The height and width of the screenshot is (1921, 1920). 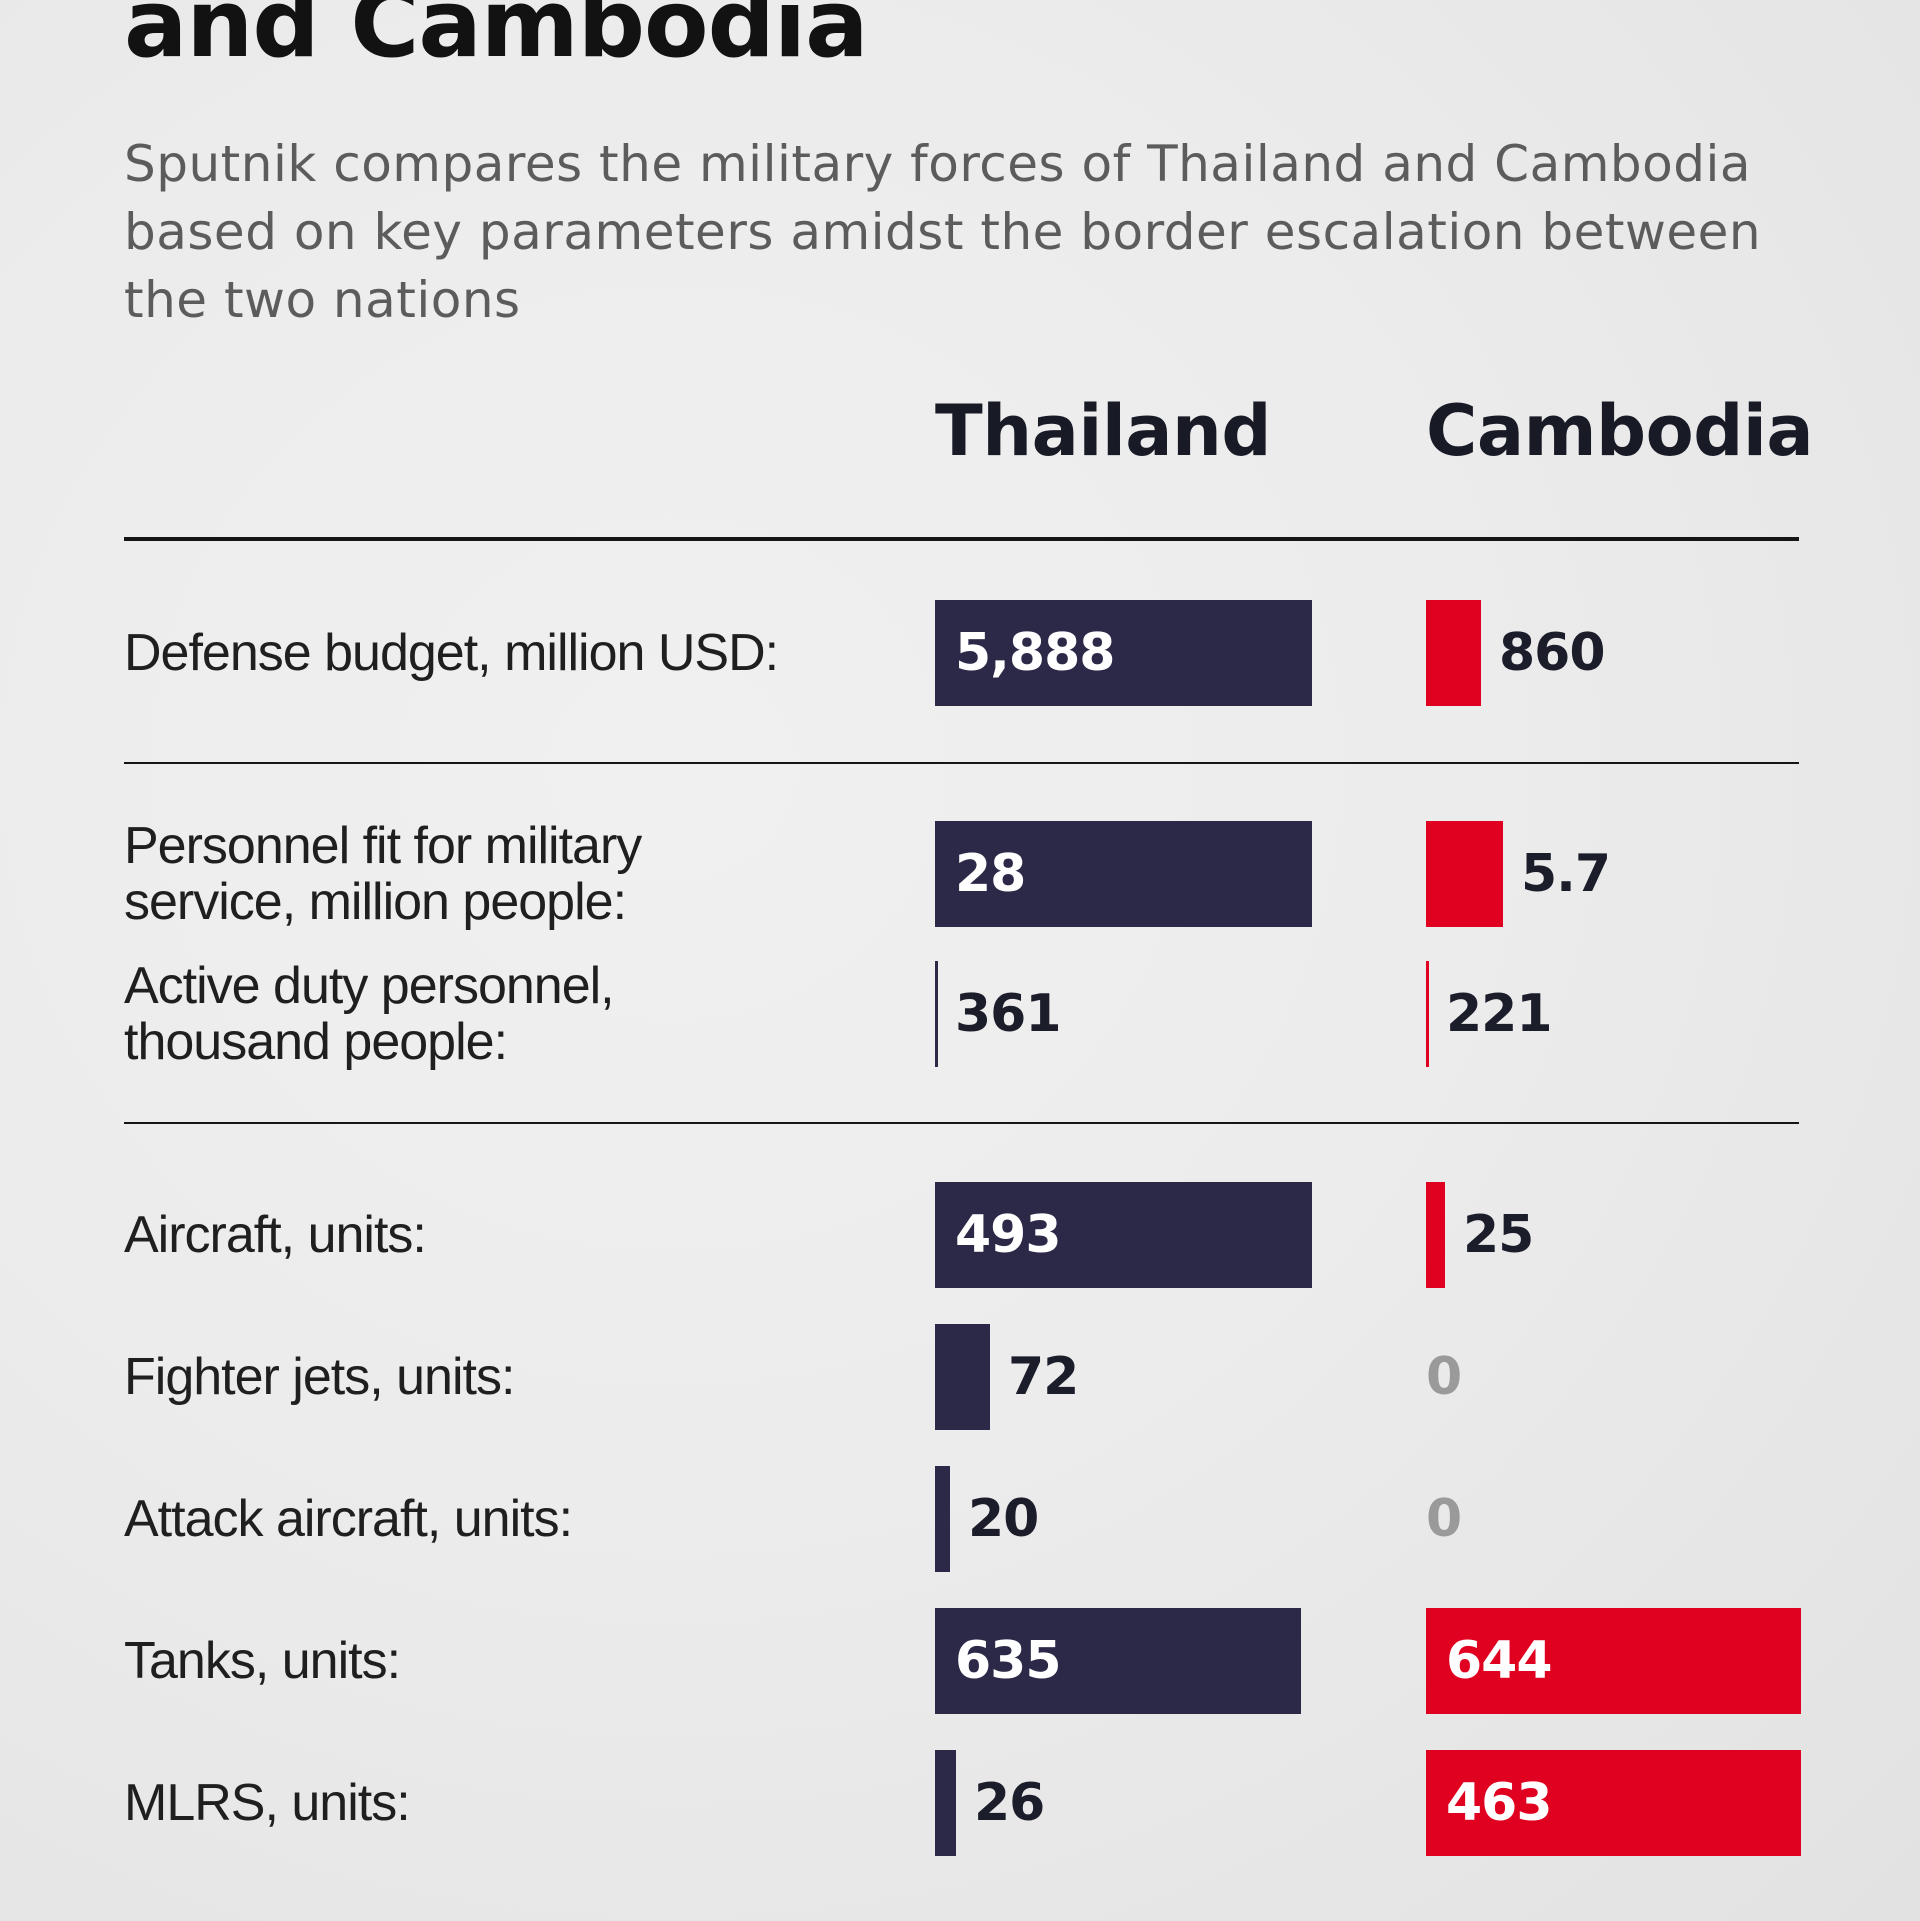 I want to click on cambodia-value-aircraft-units: 25, so click(x=1498, y=1235).